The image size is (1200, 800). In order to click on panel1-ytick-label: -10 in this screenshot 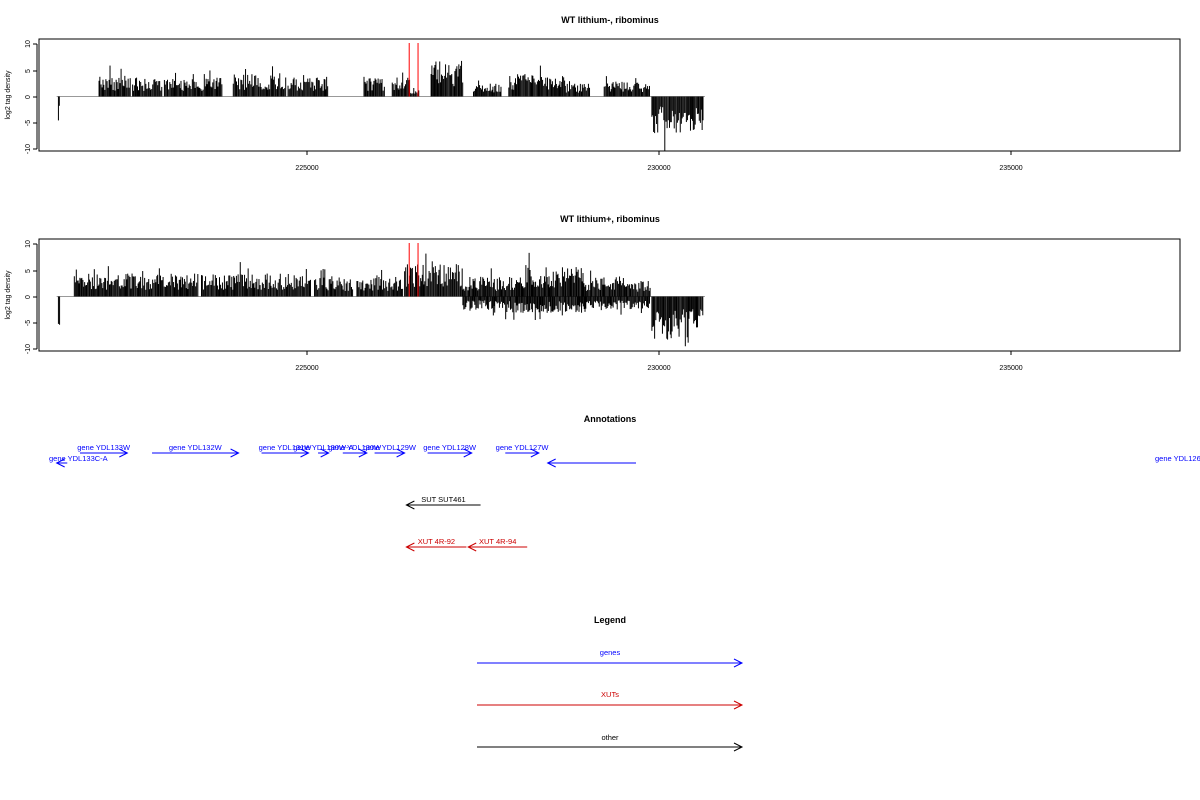, I will do `click(28, 149)`.